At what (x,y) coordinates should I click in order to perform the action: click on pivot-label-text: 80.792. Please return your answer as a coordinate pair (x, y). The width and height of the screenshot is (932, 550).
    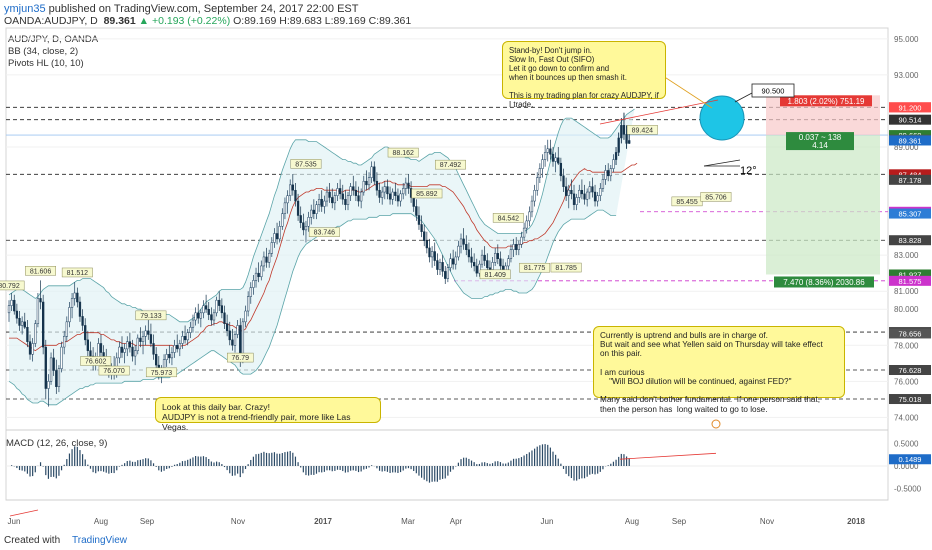
    Looking at the image, I should click on (10, 286).